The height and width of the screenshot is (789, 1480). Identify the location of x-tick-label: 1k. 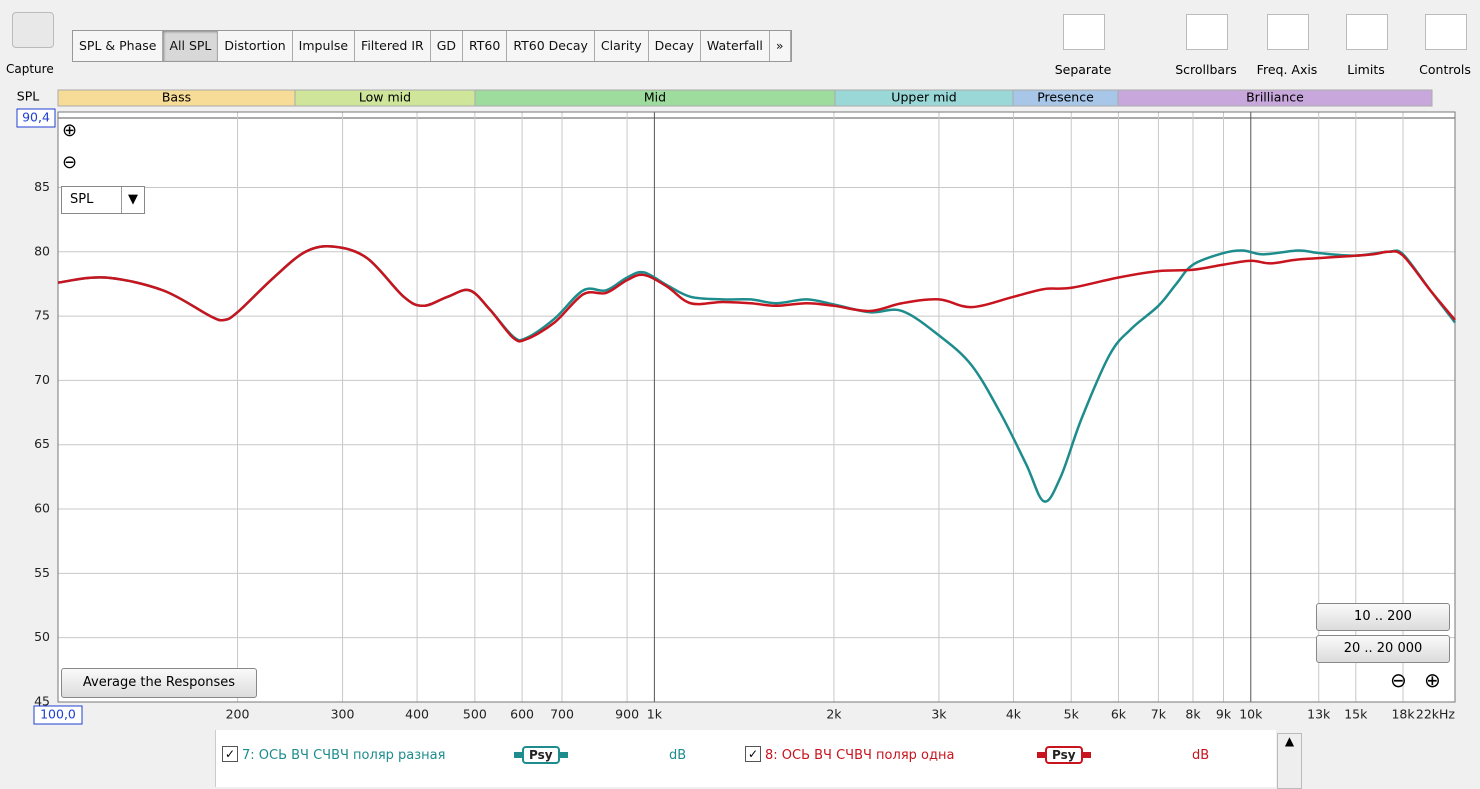
(655, 714).